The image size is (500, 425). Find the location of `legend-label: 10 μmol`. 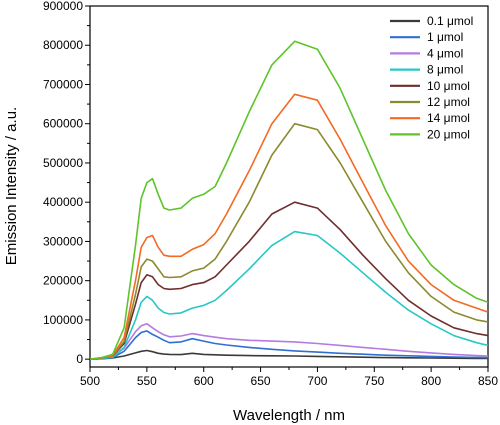

legend-label: 10 μmol is located at coordinates (448, 86).